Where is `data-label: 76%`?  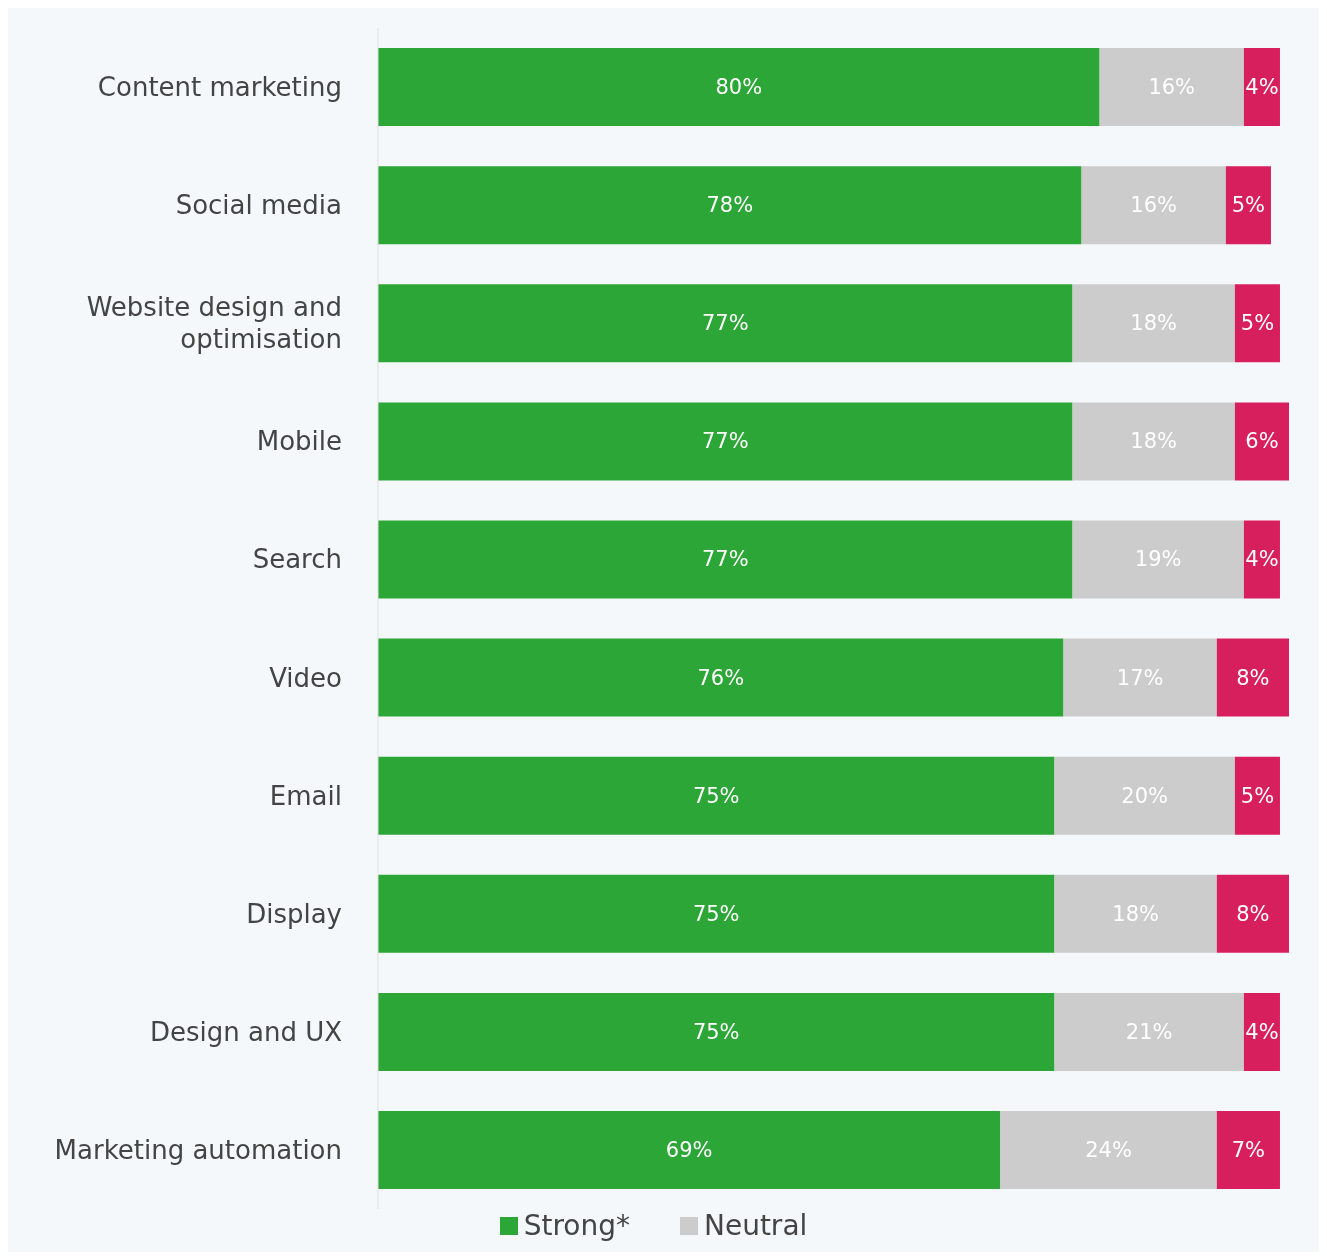 data-label: 76% is located at coordinates (721, 677).